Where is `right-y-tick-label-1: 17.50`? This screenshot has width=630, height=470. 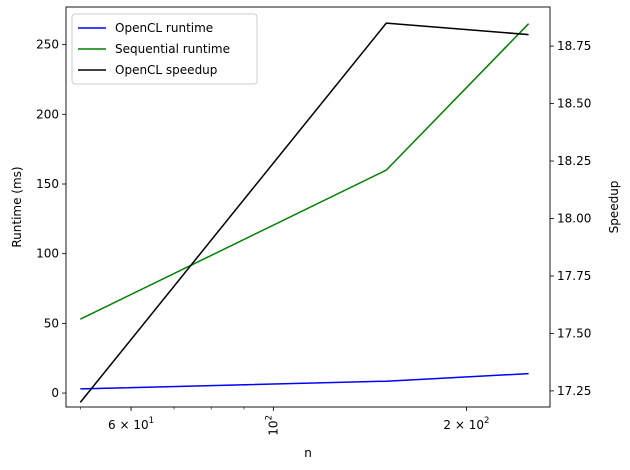 right-y-tick-label-1: 17.50 is located at coordinates (574, 333).